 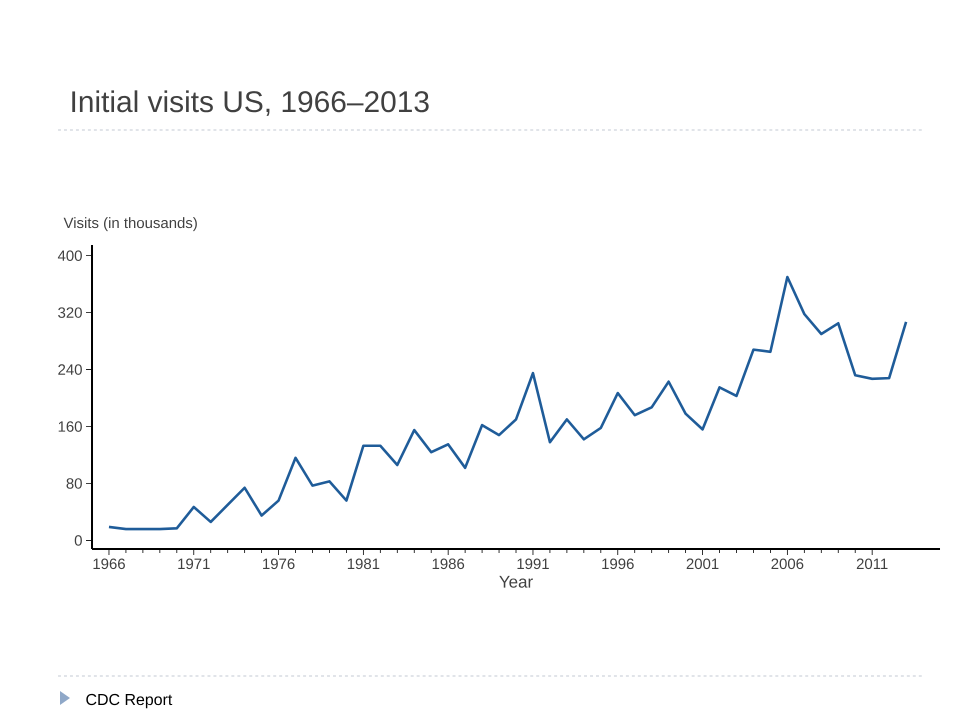 What do you see at coordinates (70, 312) in the screenshot?
I see `y-tick-label: 320` at bounding box center [70, 312].